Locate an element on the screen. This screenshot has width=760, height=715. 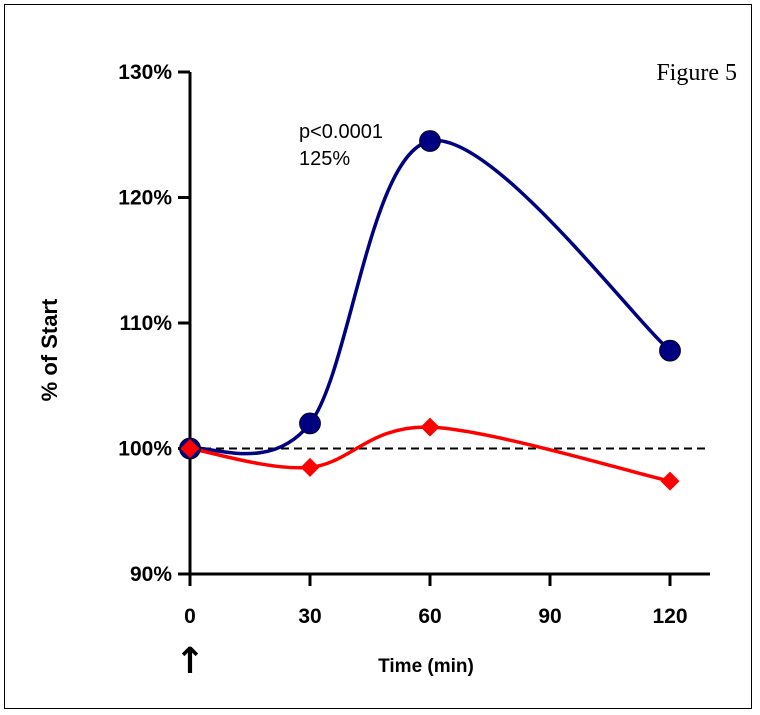
chart-title: Figure 5 is located at coordinates (696, 73).